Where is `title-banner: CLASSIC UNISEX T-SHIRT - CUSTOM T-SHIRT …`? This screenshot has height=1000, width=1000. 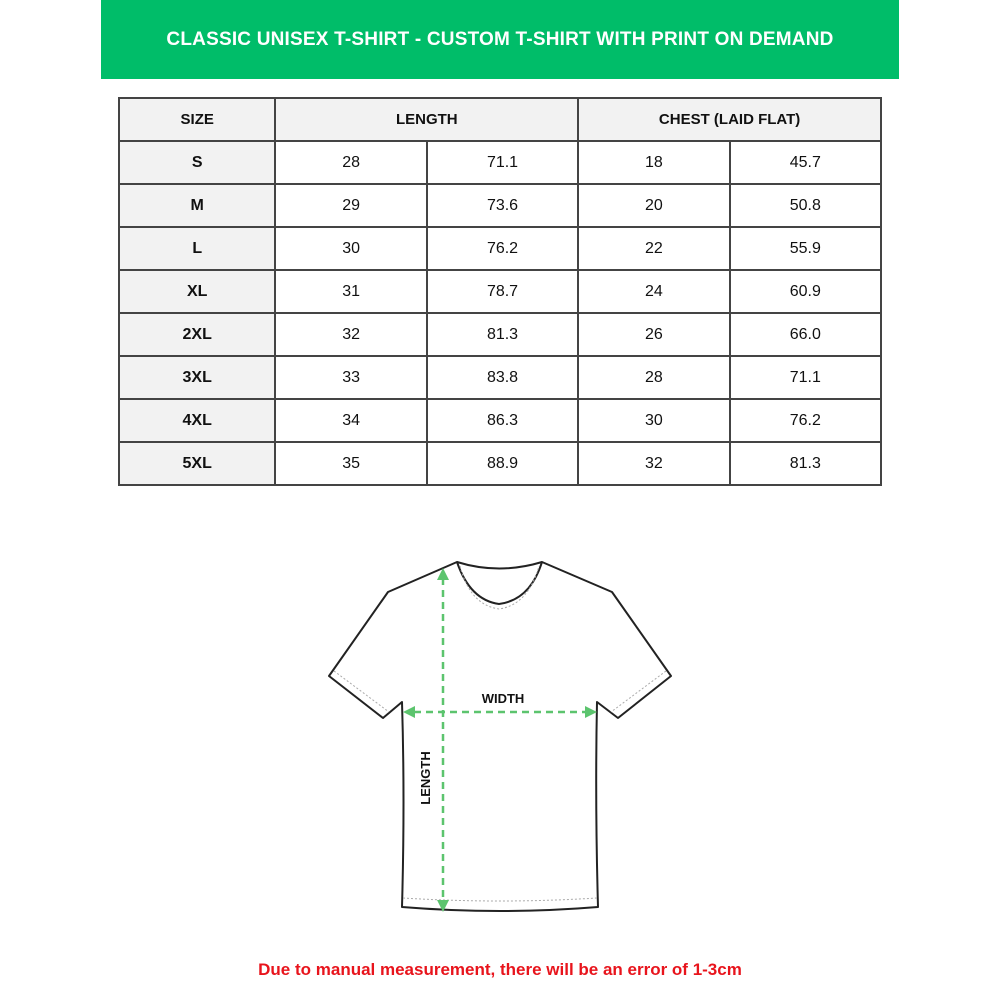
title-banner: CLASSIC UNISEX T-SHIRT - CUSTOM T-SHIRT … is located at coordinates (500, 39).